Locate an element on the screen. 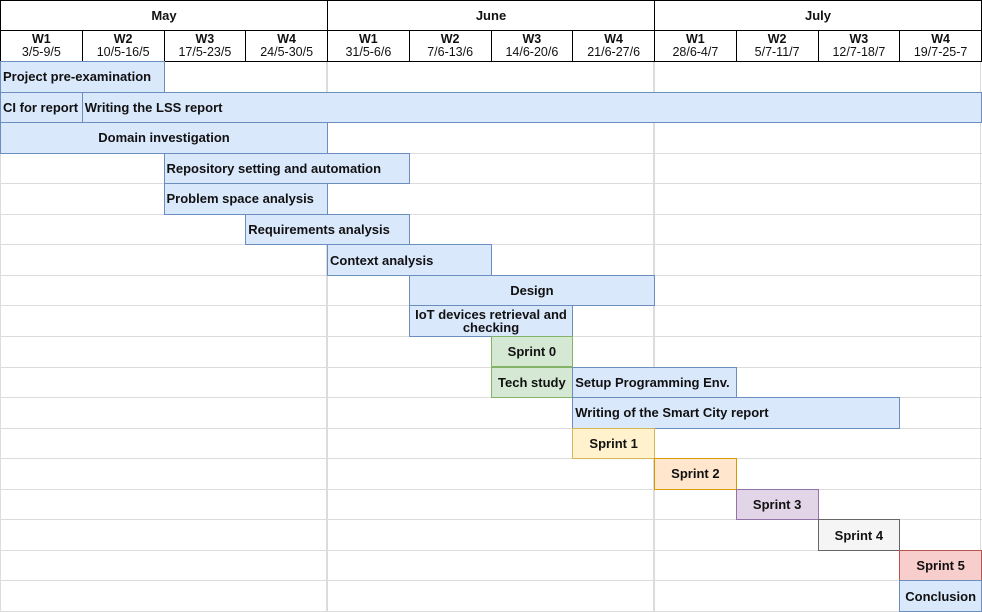 The height and width of the screenshot is (612, 982). week-header: W2 10/5-16/5 is located at coordinates (123, 46).